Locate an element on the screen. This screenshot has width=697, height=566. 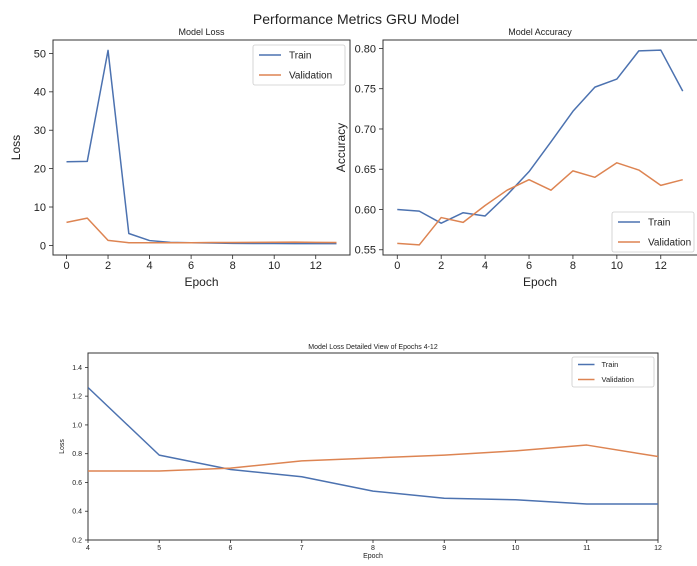
y-tick-label: 20 is located at coordinates (40, 169).